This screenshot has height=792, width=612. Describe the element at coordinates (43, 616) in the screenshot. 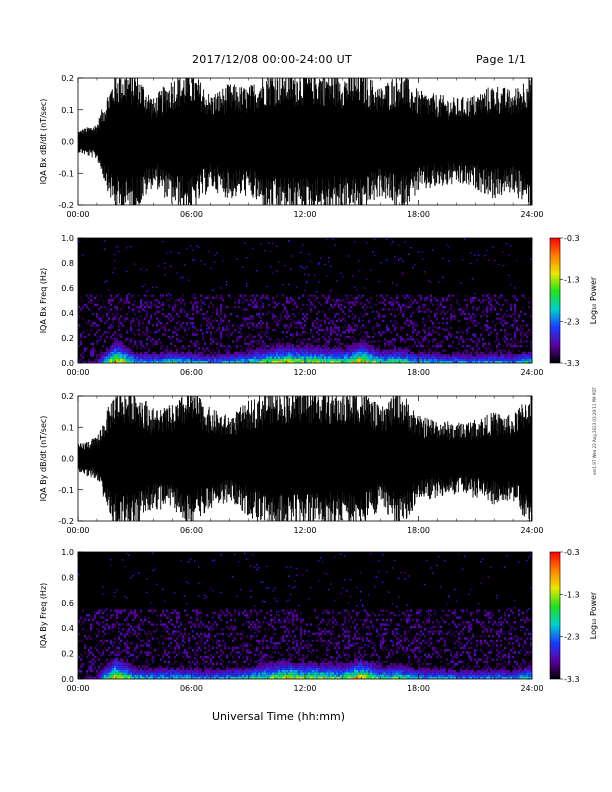

I see `y-axis-label: IQA By Freq (Hz)` at that location.